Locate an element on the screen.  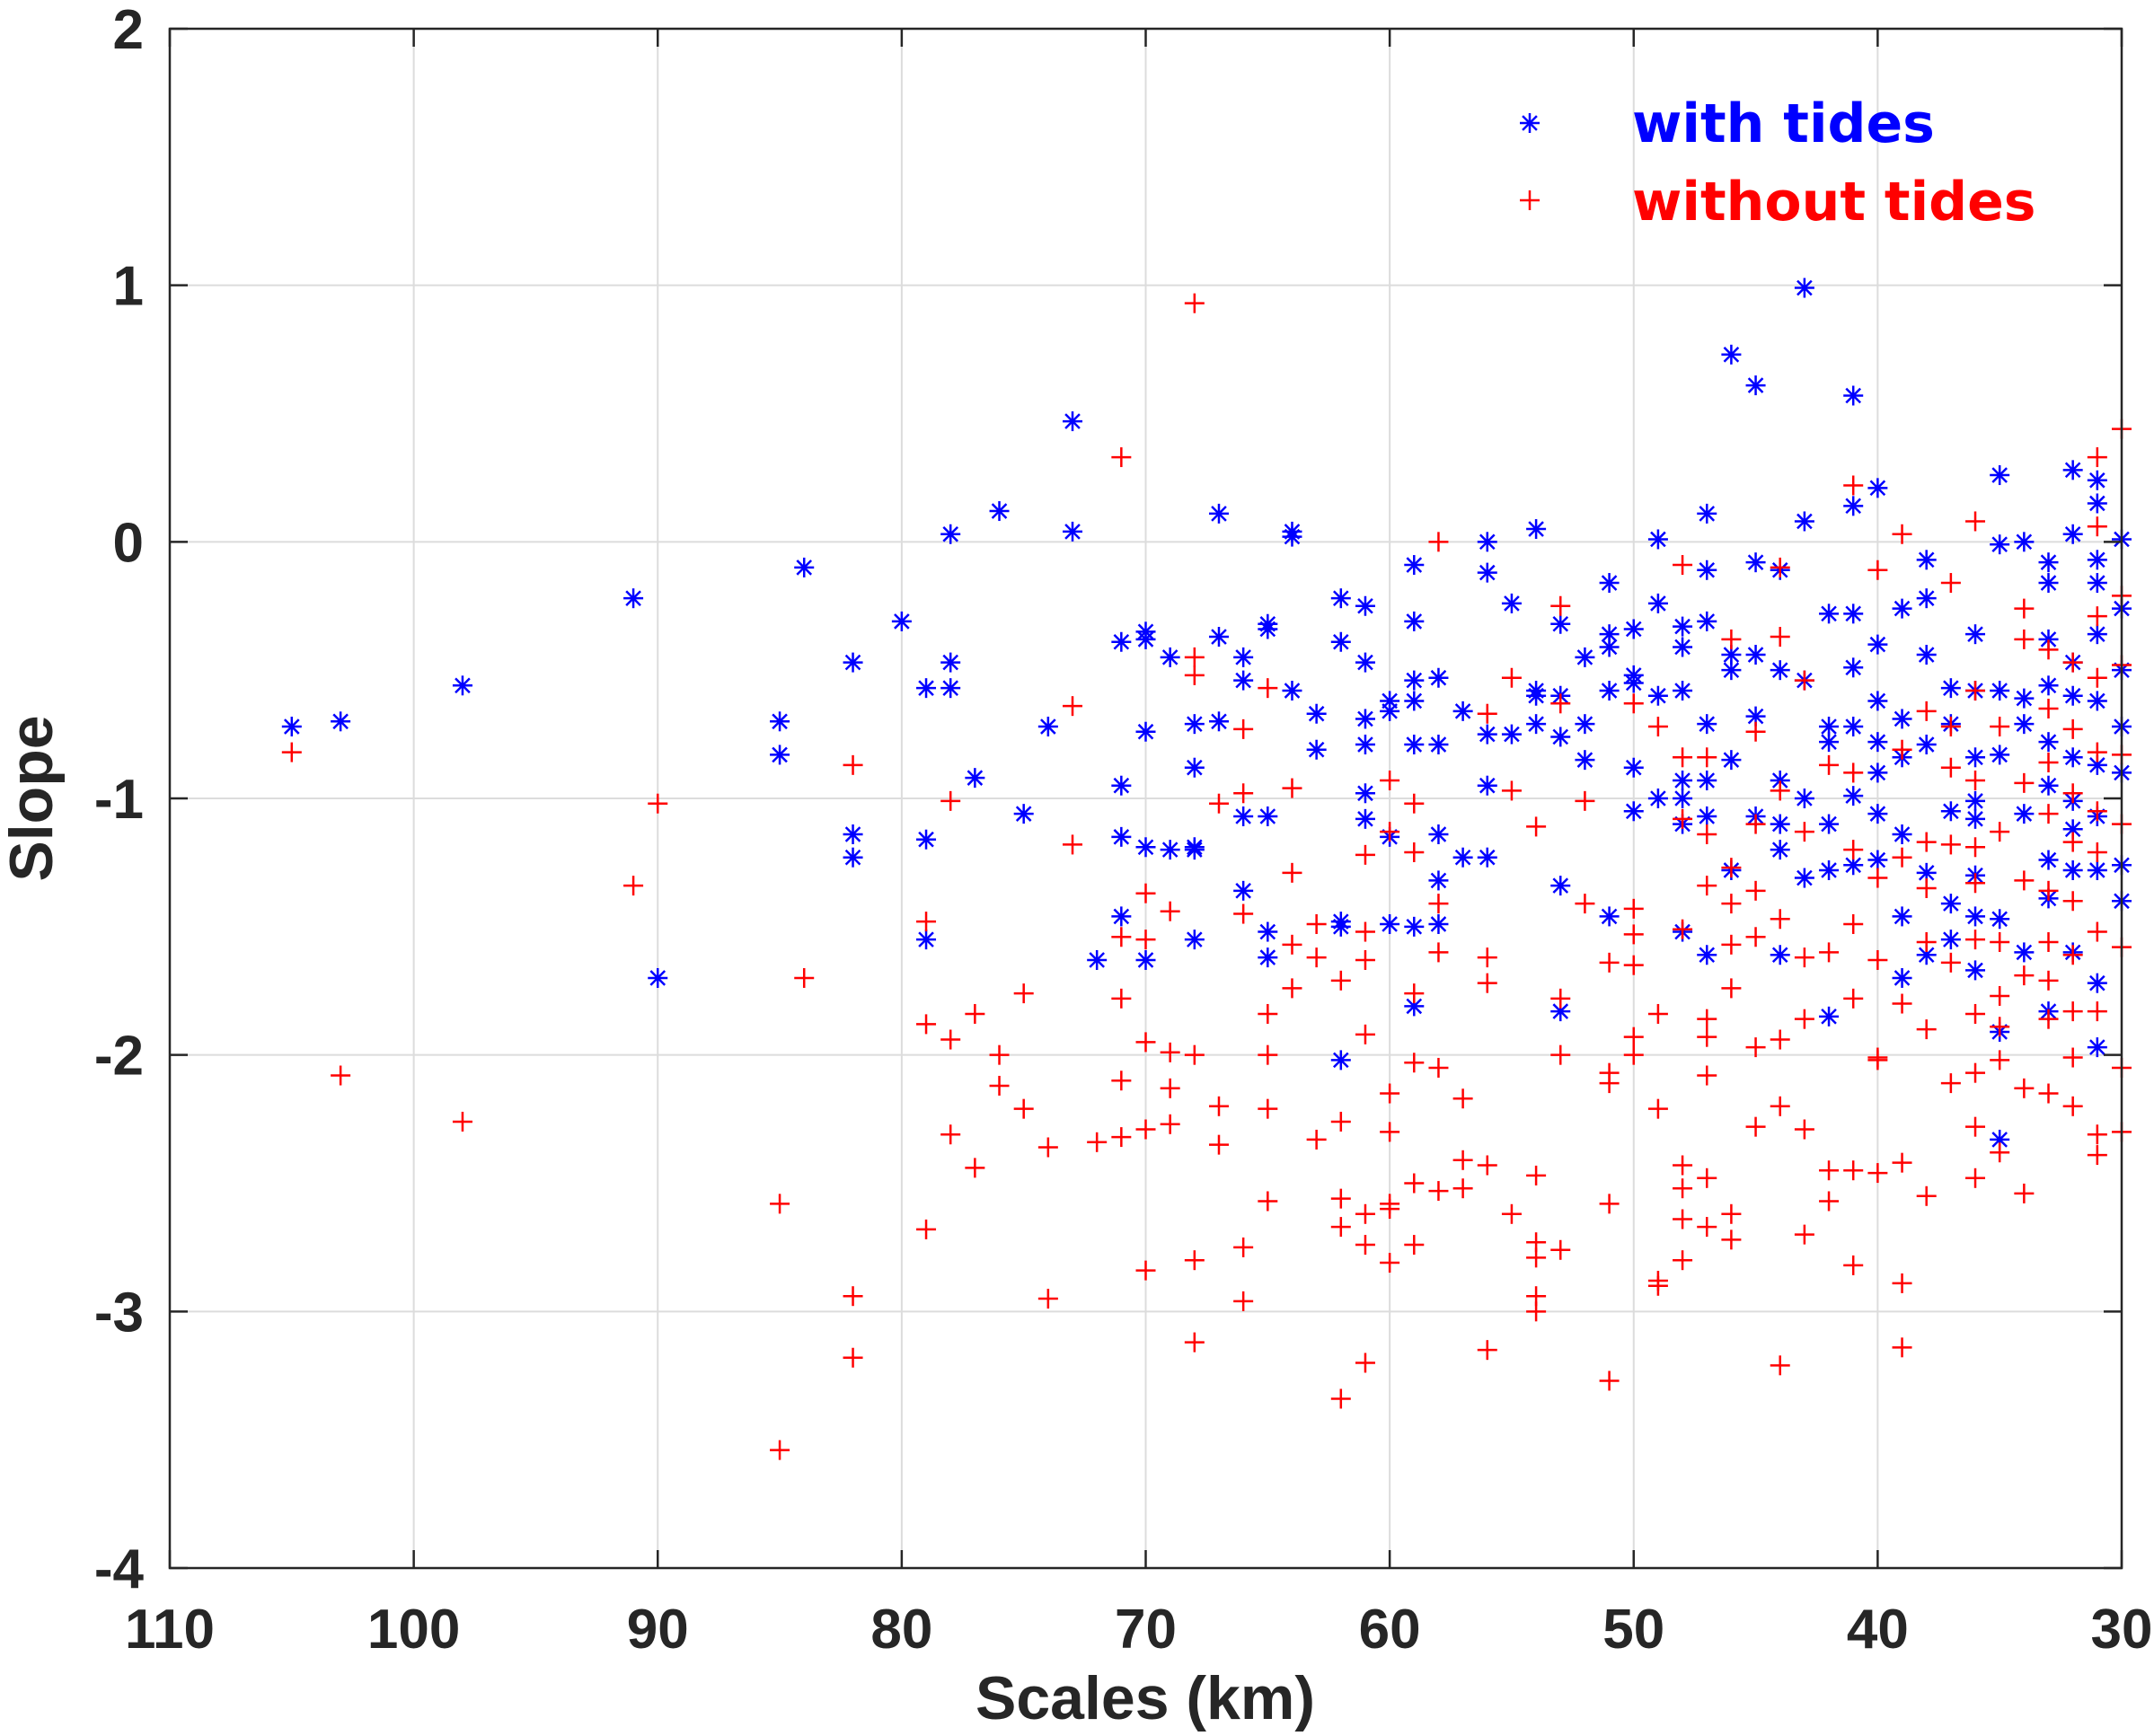
legend-label-with-tides: with tides is located at coordinates (1783, 124).